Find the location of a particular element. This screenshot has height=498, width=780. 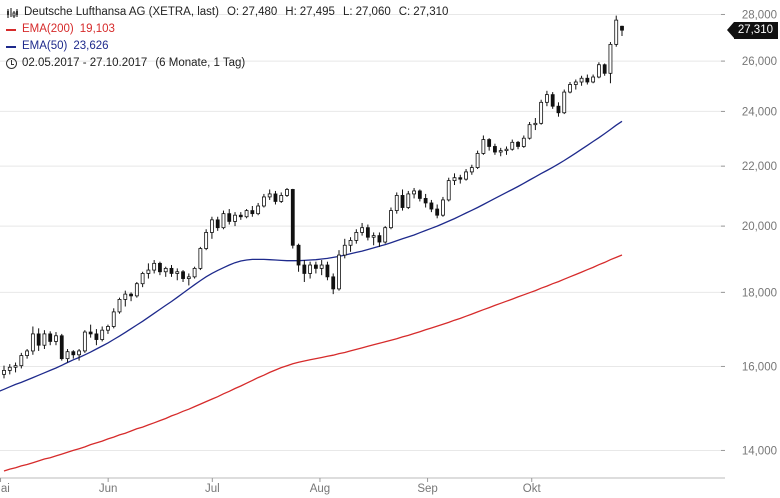

legend-ema50-row: EMA(50) 23,626 is located at coordinates (227, 46).